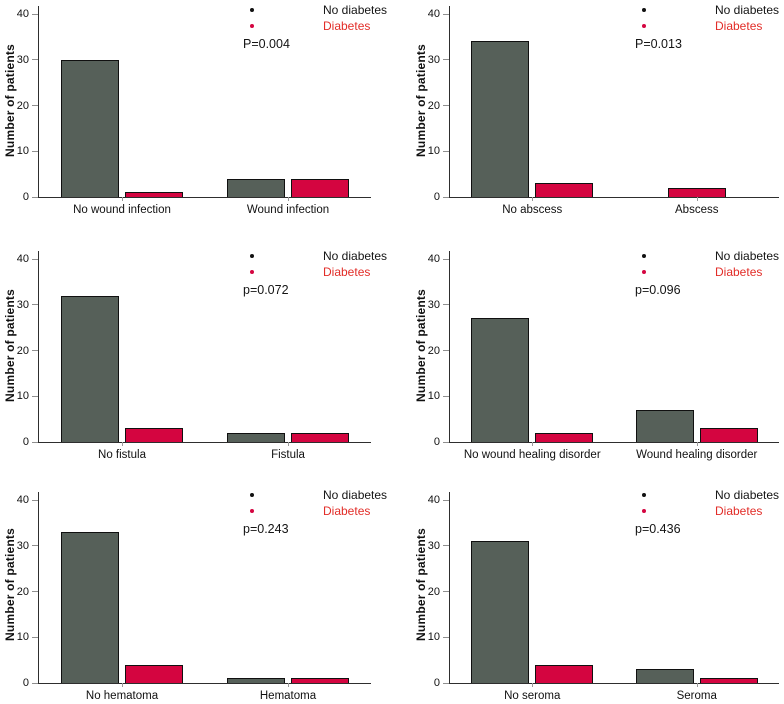 This screenshot has height=704, width=784. What do you see at coordinates (532, 455) in the screenshot?
I see `x-category-label: No wound healing disorder` at bounding box center [532, 455].